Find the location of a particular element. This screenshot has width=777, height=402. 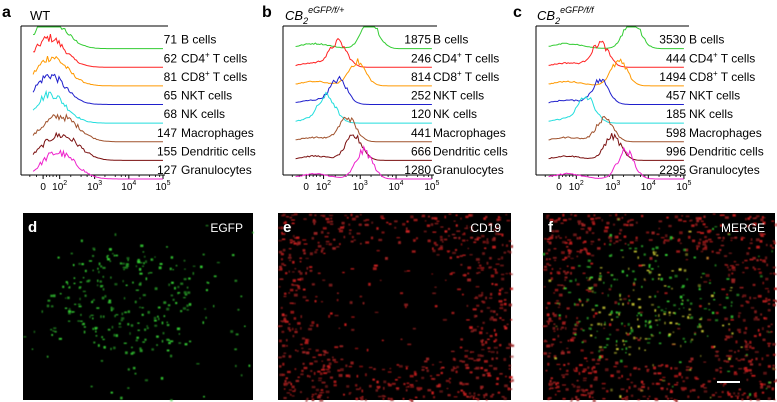

cell-type-label-a-5: Macrophages is located at coordinates (217, 133).